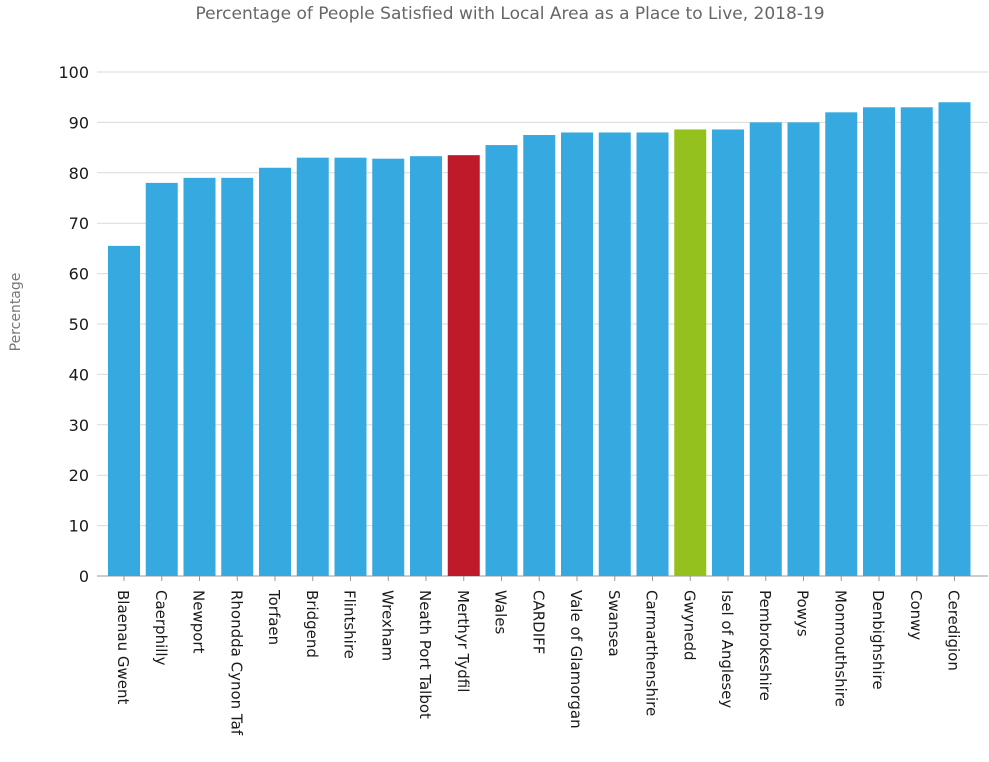  What do you see at coordinates (426, 366) in the screenshot?
I see `bar-neath-port-talbot` at bounding box center [426, 366].